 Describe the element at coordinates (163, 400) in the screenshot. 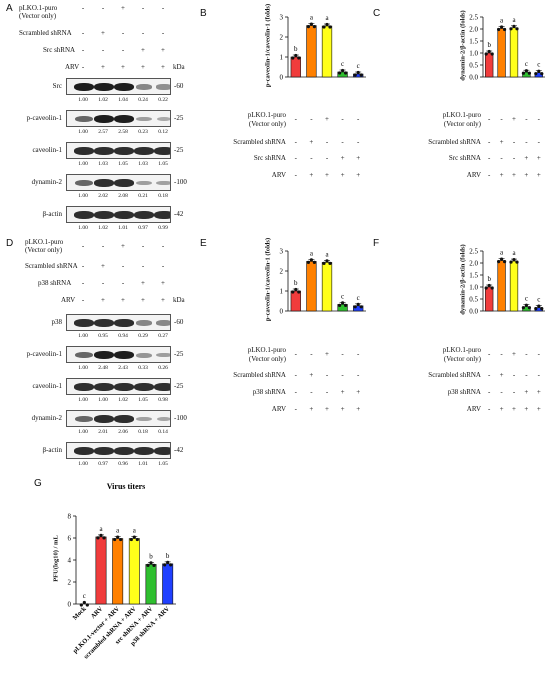

I see `densitometry-value: 0.98` at that location.